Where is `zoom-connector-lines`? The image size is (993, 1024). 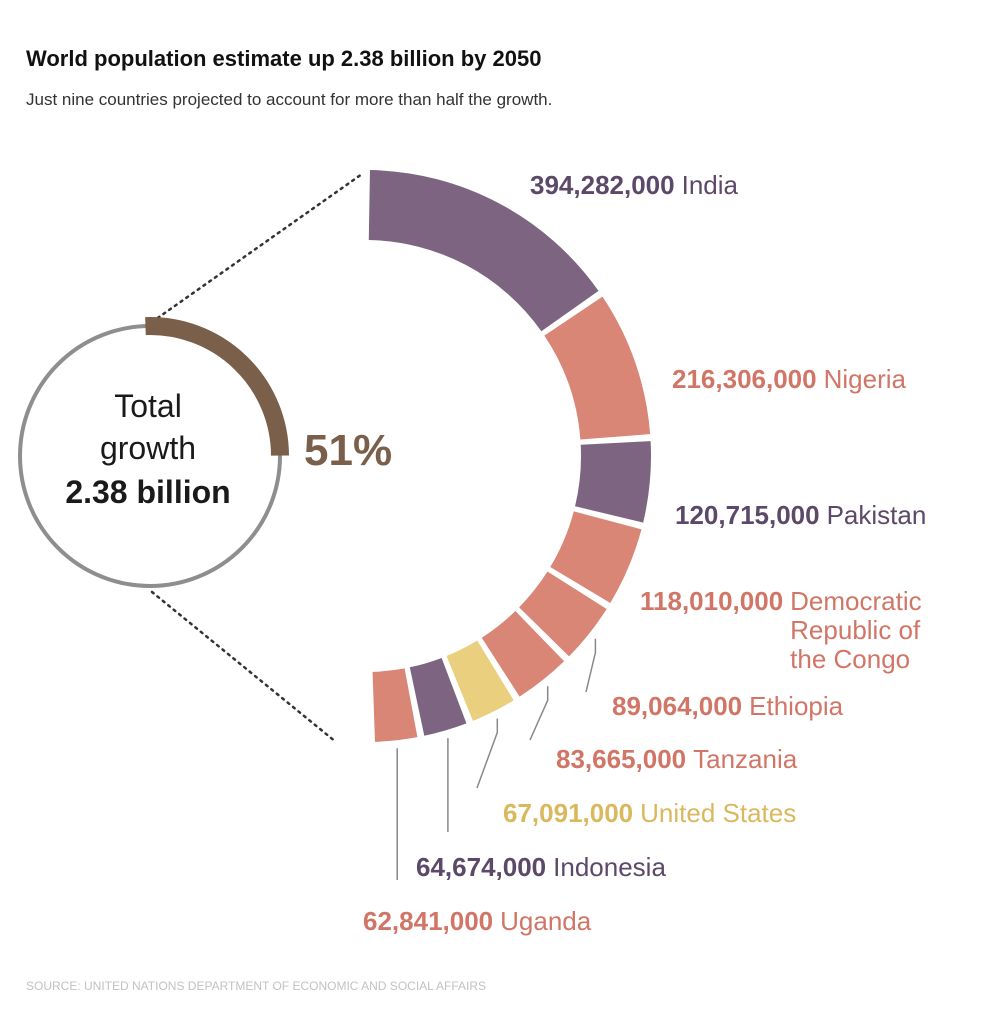 zoom-connector-lines is located at coordinates (257, 458).